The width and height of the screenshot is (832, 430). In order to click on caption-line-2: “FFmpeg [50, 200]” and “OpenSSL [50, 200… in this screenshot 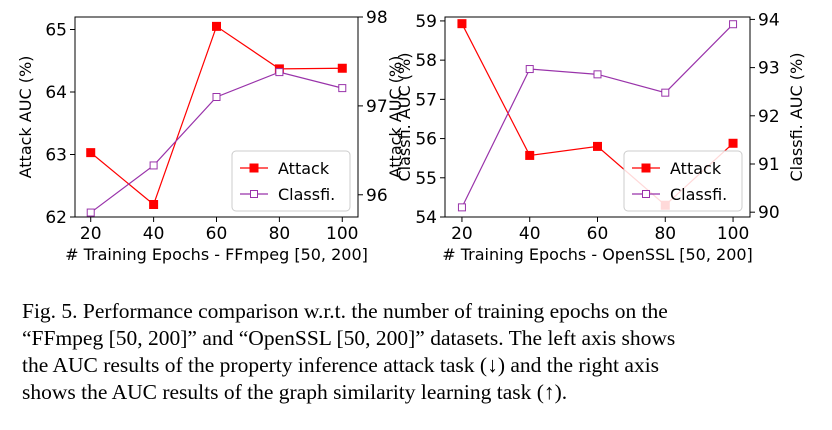, I will do `click(349, 338)`.